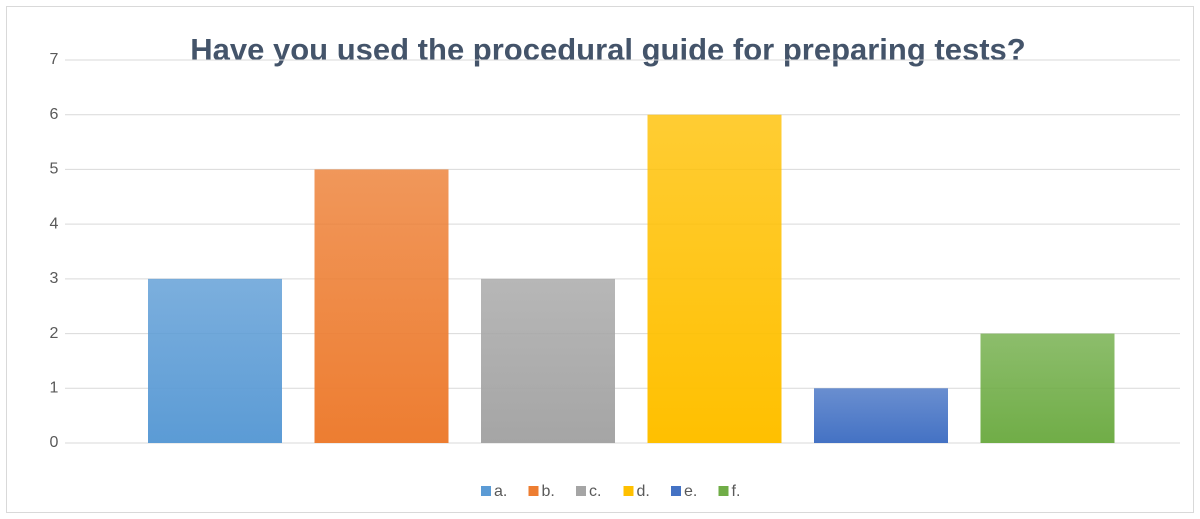 This screenshot has height=519, width=1200. I want to click on legend-label: e., so click(690, 491).